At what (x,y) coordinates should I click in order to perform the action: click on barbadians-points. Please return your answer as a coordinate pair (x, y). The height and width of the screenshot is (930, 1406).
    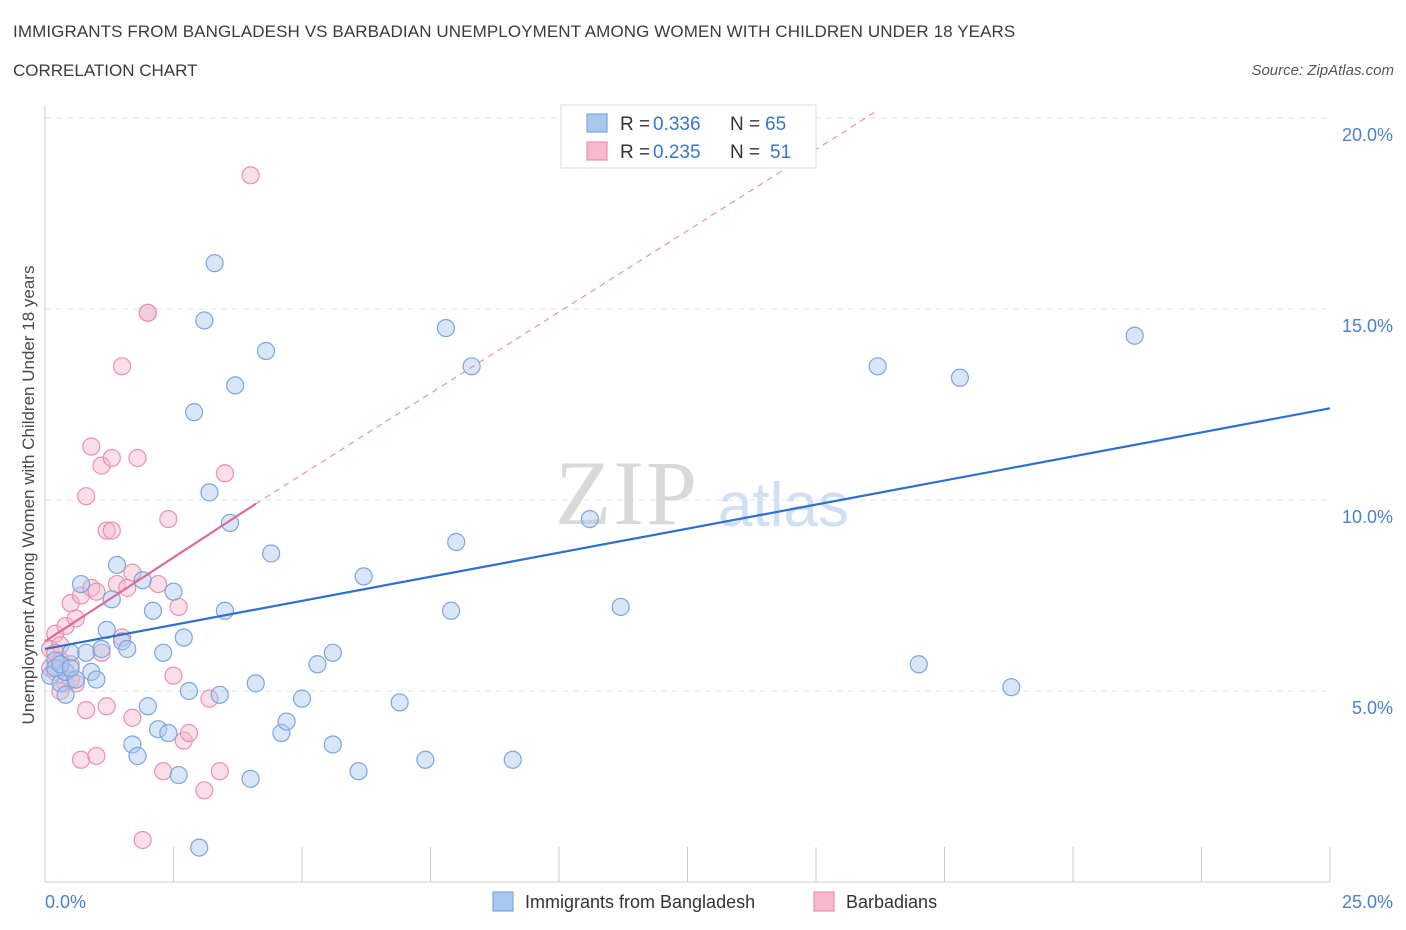
    Looking at the image, I should click on (150, 508).